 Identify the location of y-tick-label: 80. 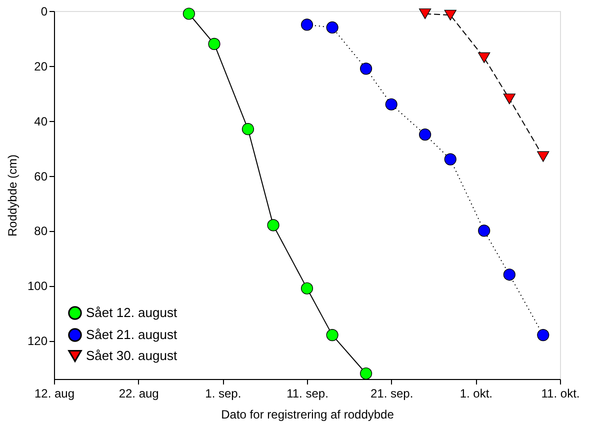
(41, 231).